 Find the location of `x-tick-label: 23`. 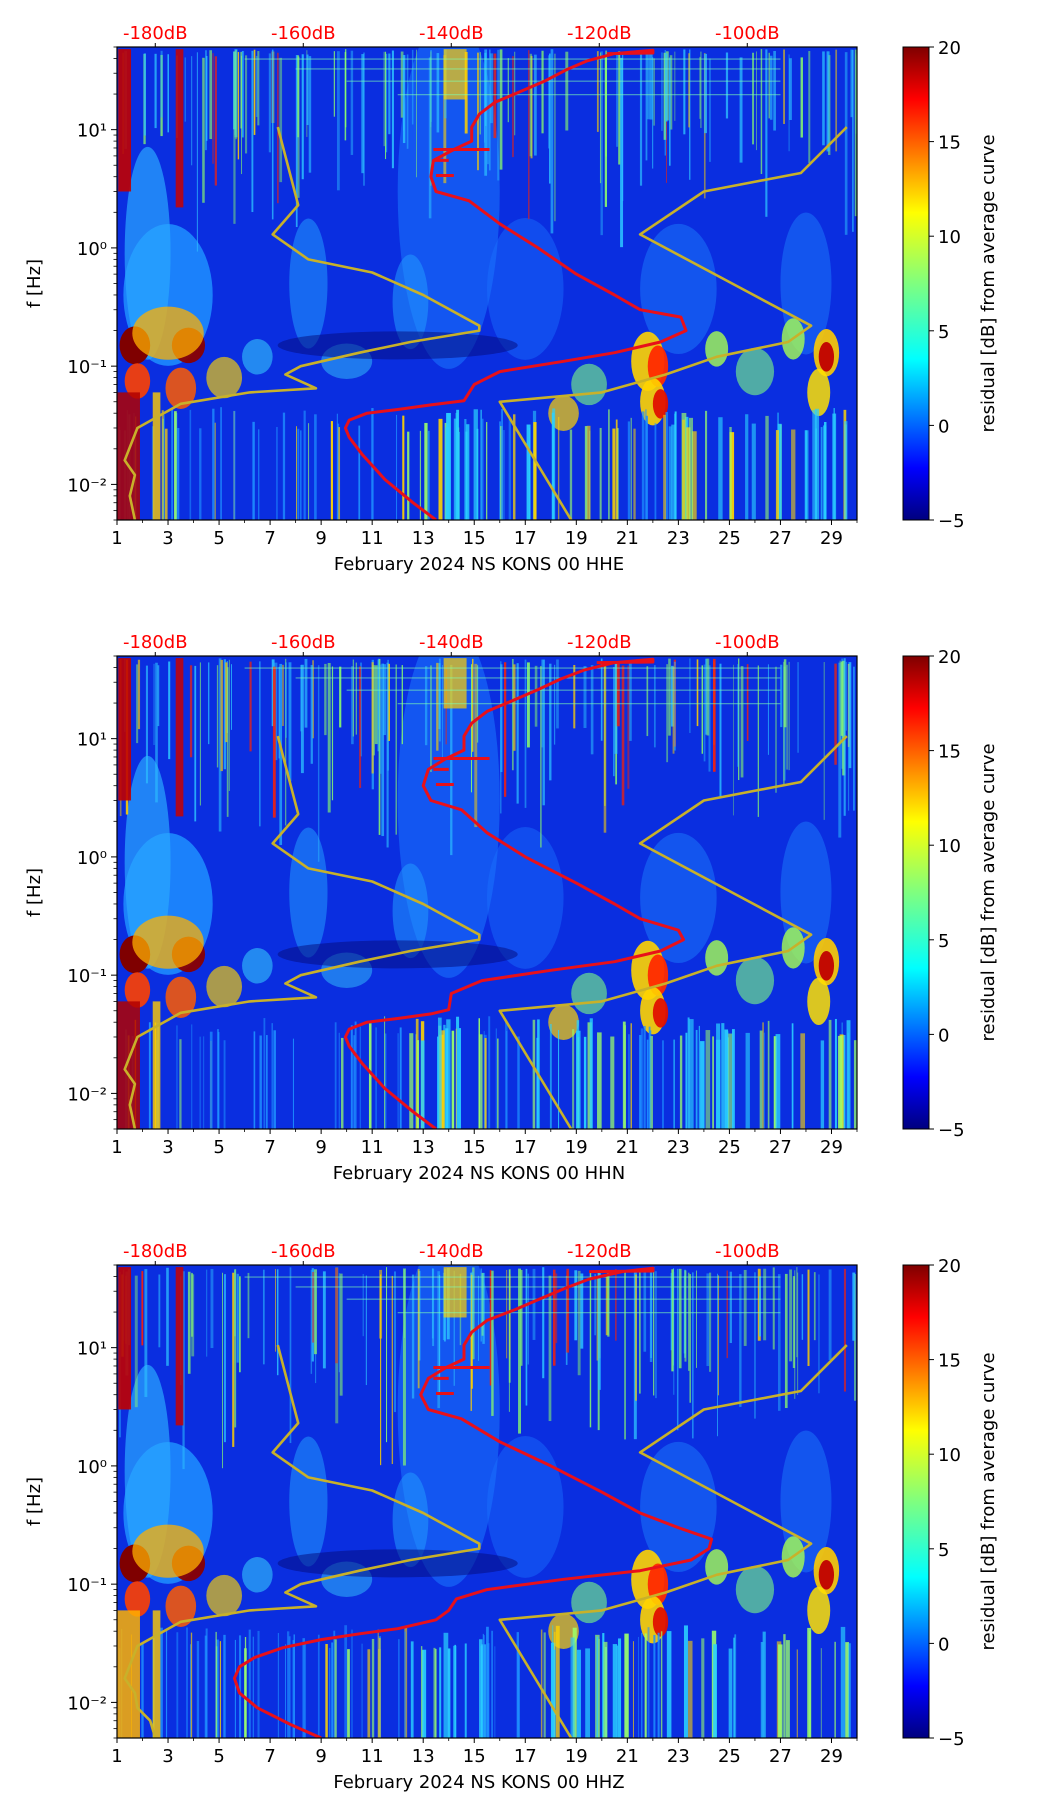

x-tick-label: 23 is located at coordinates (678, 1147).